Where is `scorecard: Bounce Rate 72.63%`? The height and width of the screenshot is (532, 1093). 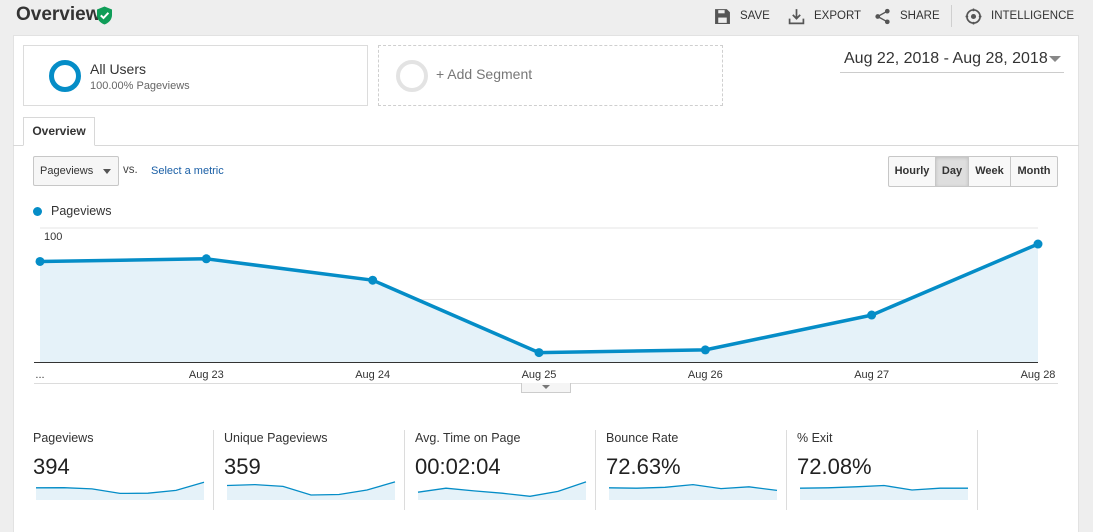 scorecard: Bounce Rate 72.63% is located at coordinates (701, 470).